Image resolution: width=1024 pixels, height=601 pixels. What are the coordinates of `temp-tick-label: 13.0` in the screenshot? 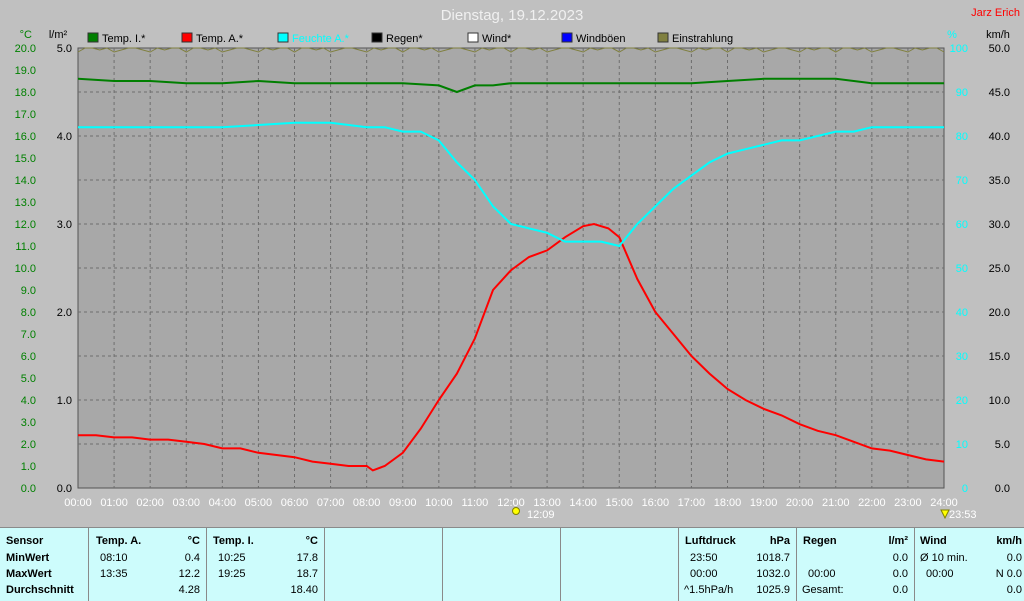 It's located at (25, 203).